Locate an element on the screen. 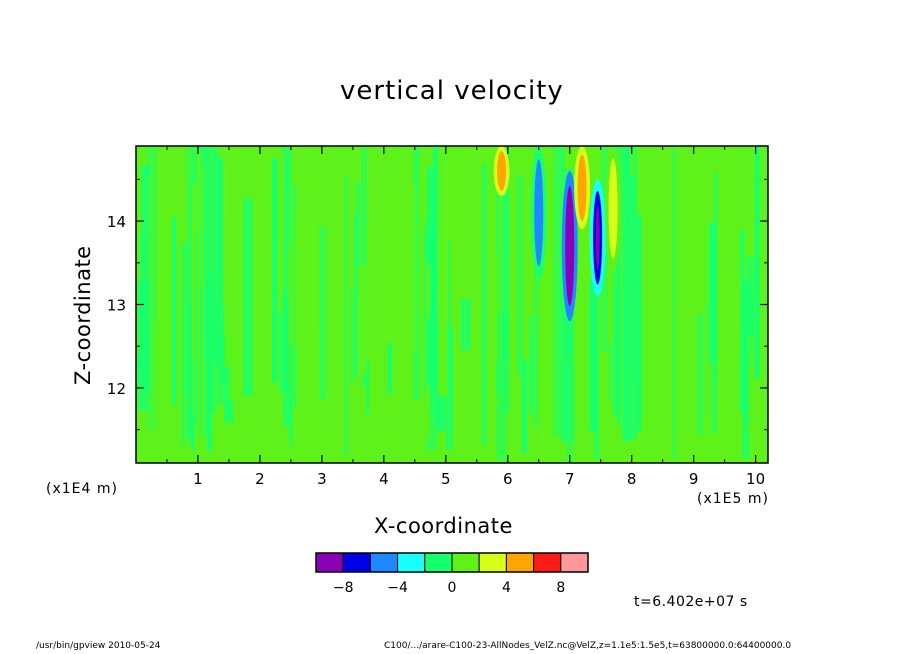 This screenshot has width=904, height=654. colorbar-tick-label: 0 is located at coordinates (452, 588).